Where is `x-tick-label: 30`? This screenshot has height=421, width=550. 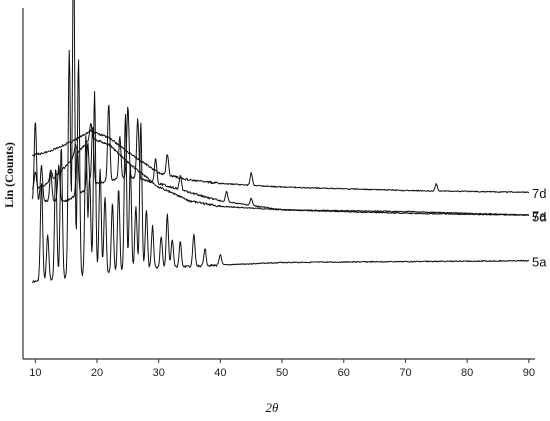 x-tick-label: 30 is located at coordinates (159, 373).